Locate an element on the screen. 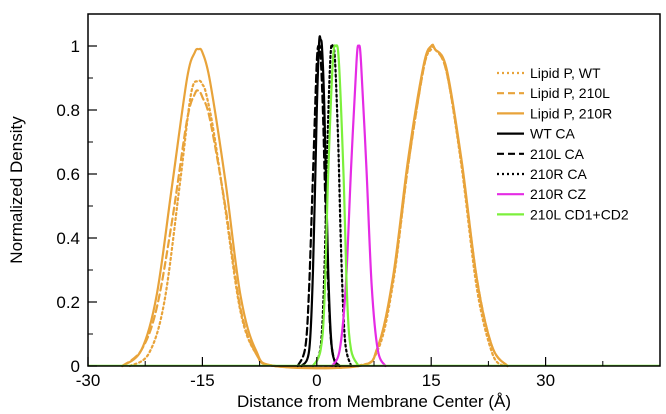  series-line-210l-ca is located at coordinates (316, 206).